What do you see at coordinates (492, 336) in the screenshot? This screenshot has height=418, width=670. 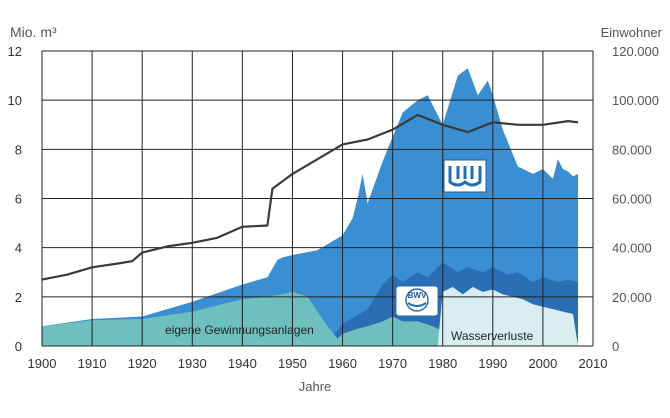 I see `annotation-wasserverluste: Wasserverluste` at bounding box center [492, 336].